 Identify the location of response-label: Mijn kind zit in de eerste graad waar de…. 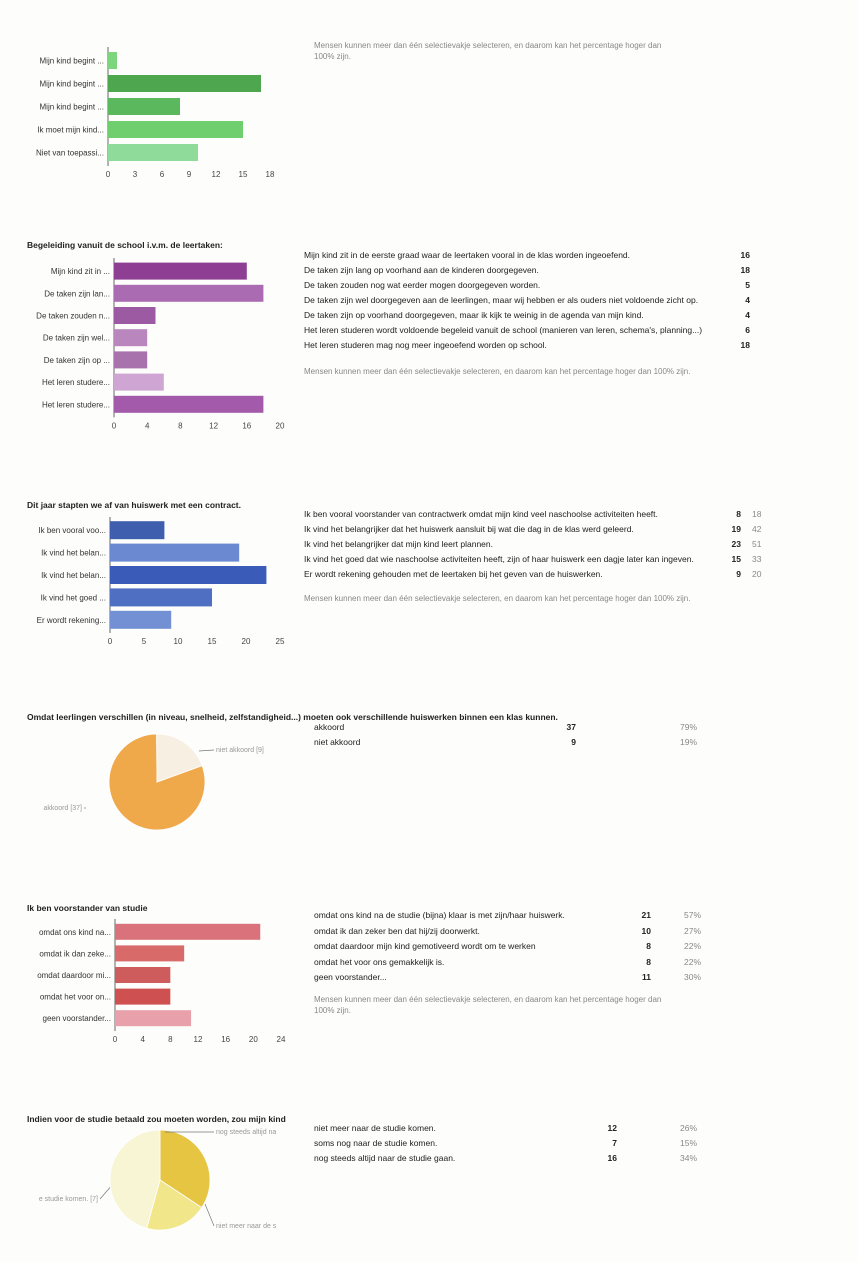
(467, 255).